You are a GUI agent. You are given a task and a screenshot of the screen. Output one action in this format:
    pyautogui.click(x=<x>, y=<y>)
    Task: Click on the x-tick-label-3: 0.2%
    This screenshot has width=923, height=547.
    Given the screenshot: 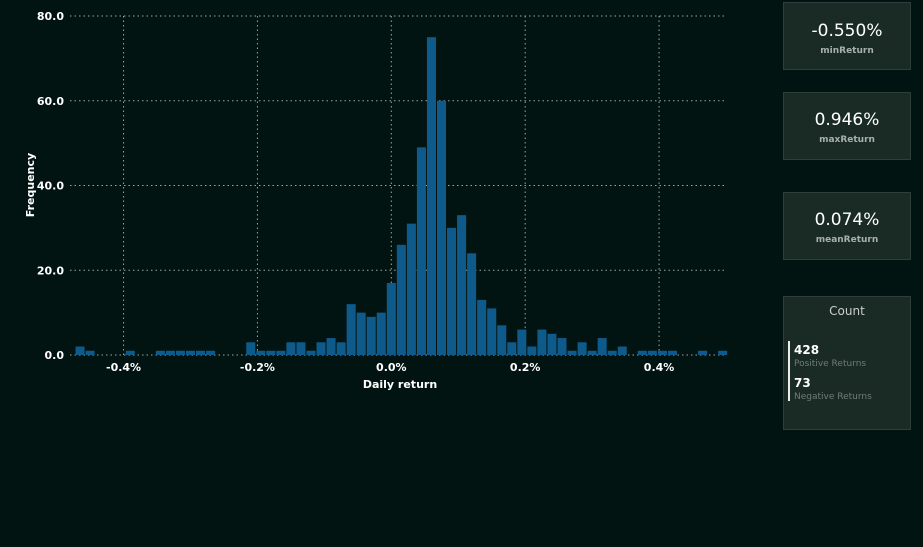 What is the action you would take?
    pyautogui.click(x=525, y=367)
    